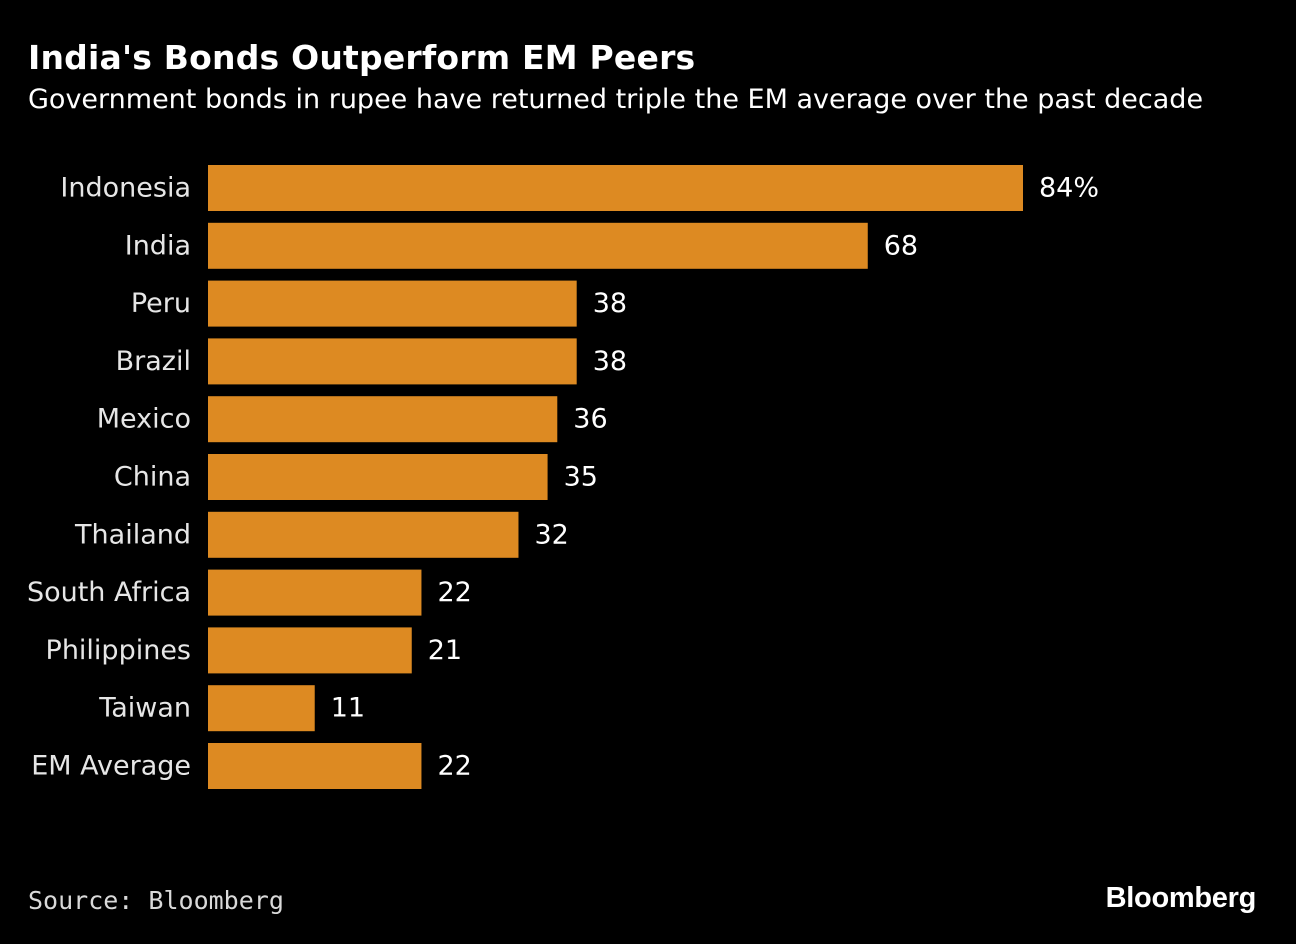  What do you see at coordinates (348, 708) in the screenshot?
I see `value-label-taiwan: 11` at bounding box center [348, 708].